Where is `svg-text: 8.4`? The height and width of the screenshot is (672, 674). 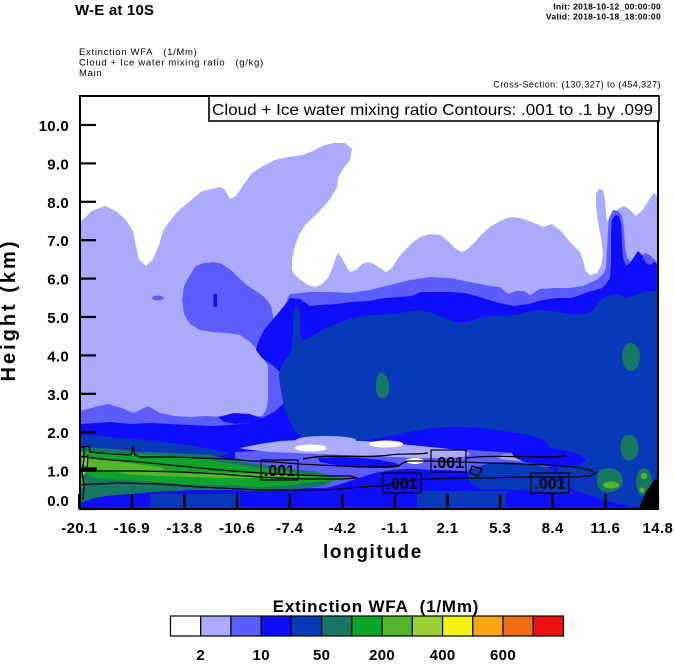
svg-text: 8.4 is located at coordinates (553, 528).